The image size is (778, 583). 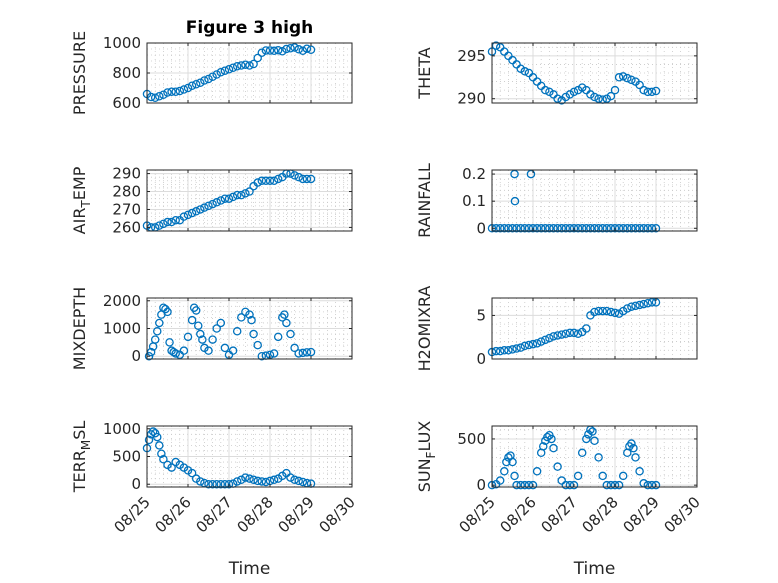 What do you see at coordinates (249, 569) in the screenshot?
I see `chart-6-xlabel: Time` at bounding box center [249, 569].